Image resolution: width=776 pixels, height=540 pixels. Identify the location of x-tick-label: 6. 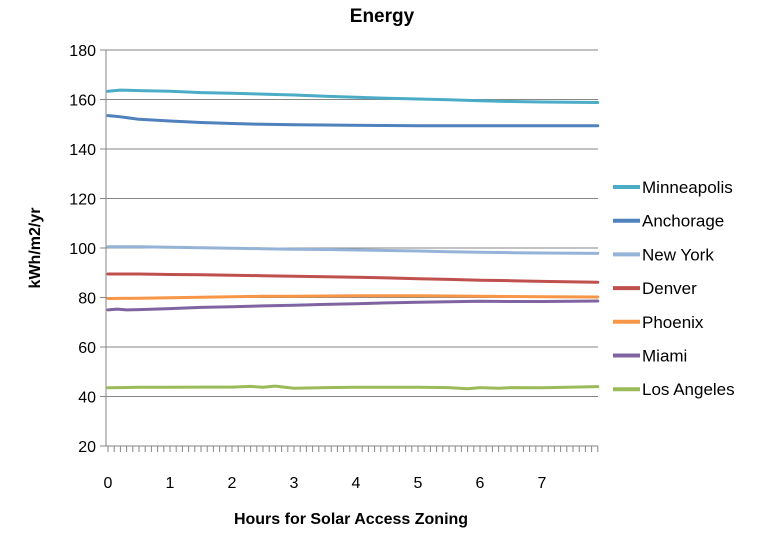
(480, 483).